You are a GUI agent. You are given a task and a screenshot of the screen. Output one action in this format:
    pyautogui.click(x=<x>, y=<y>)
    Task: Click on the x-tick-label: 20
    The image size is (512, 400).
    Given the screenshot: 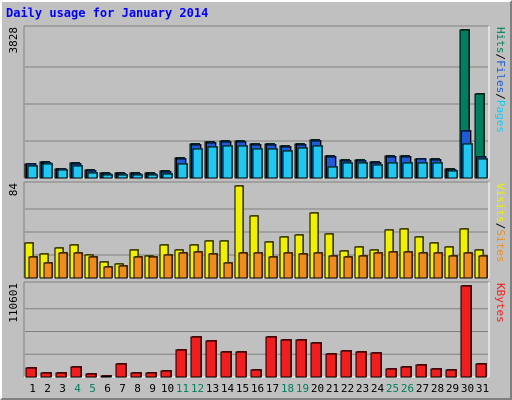 What is the action you would take?
    pyautogui.click(x=317, y=388)
    